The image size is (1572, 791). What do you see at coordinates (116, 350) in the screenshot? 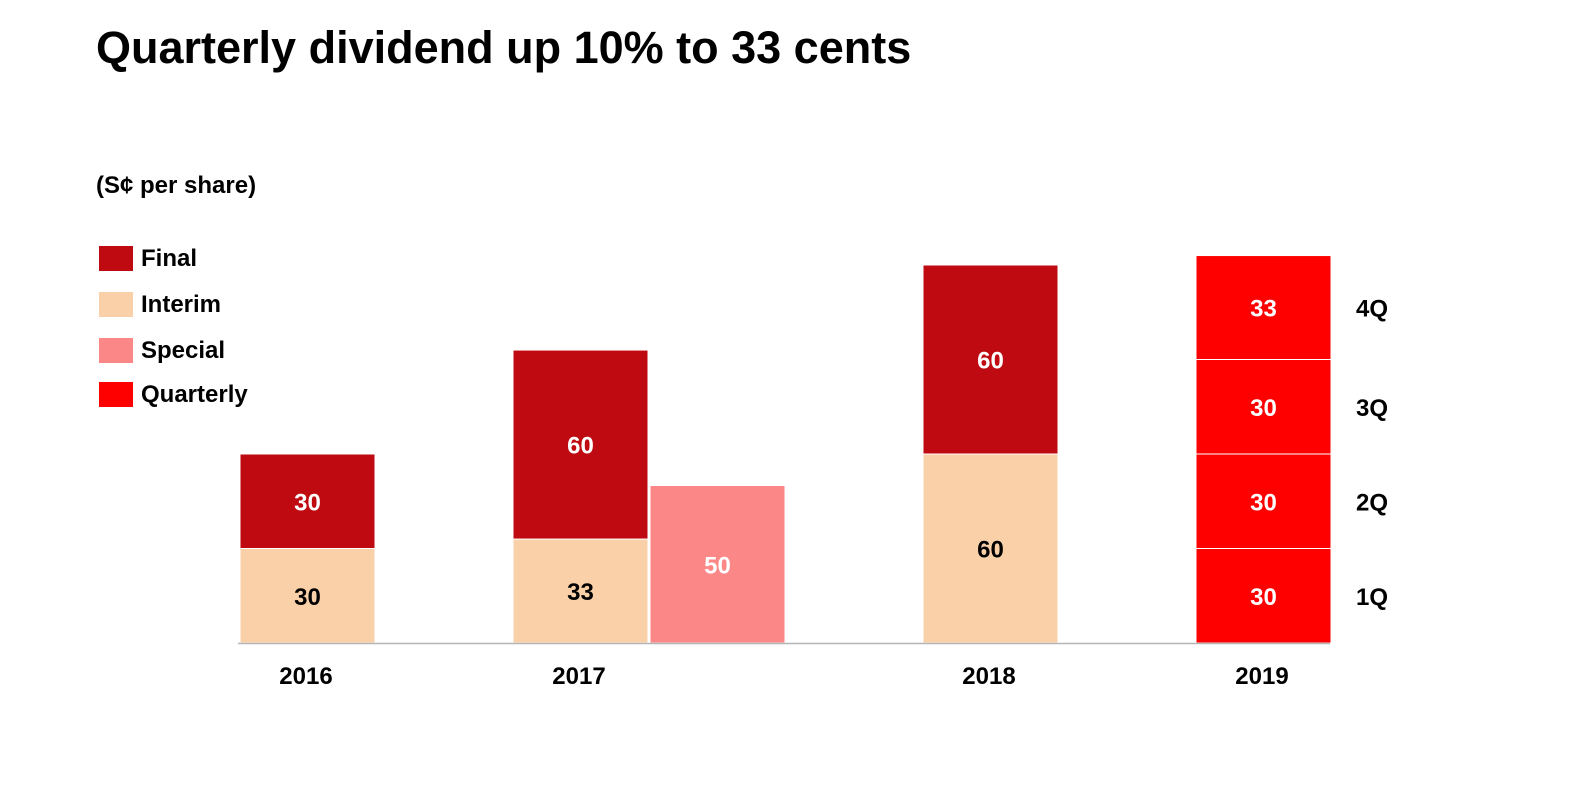
I see `legend-swatch-special` at bounding box center [116, 350].